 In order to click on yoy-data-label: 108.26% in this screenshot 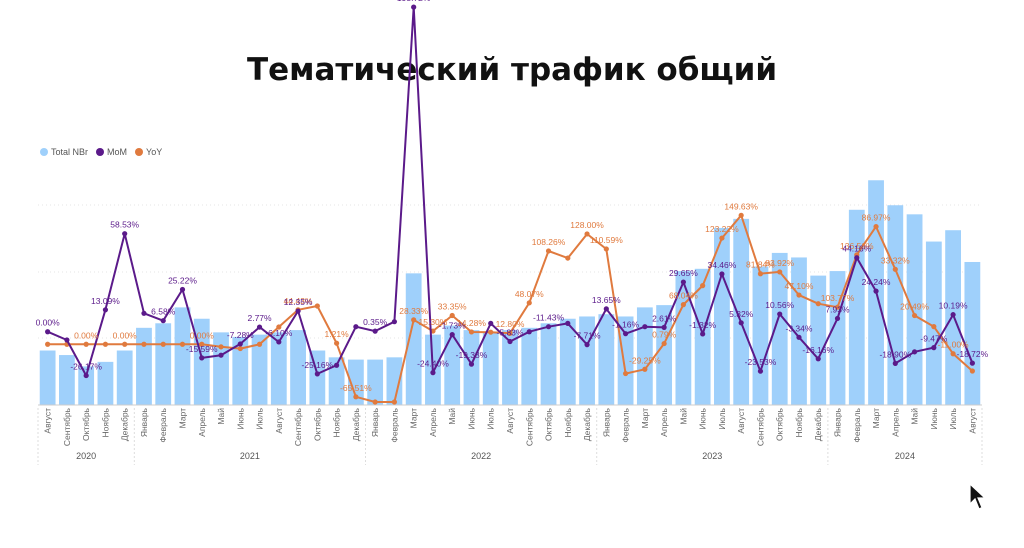, I will do `click(549, 242)`.